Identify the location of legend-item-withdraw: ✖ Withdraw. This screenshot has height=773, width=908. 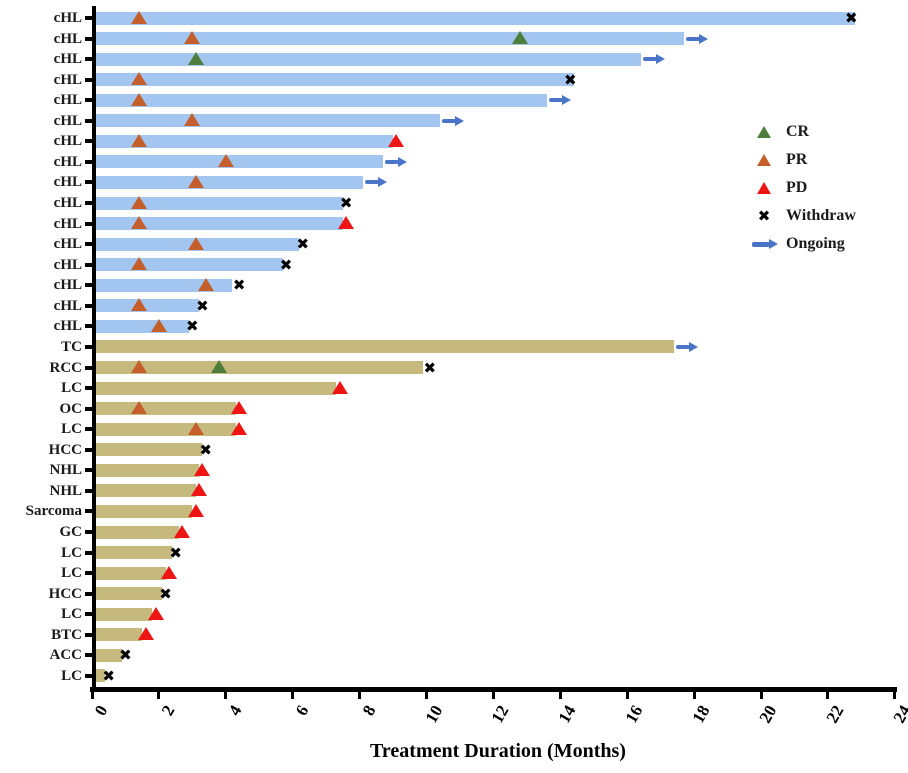
(812, 216).